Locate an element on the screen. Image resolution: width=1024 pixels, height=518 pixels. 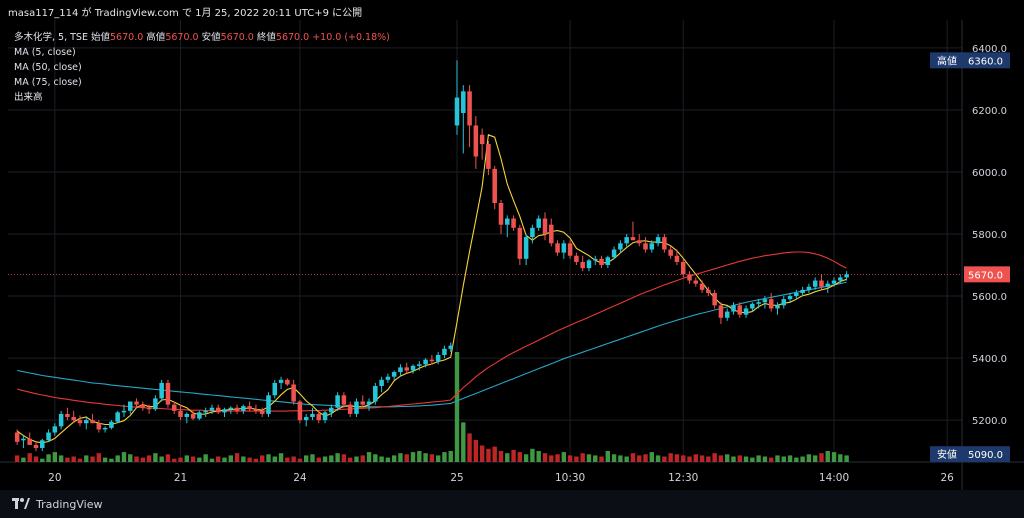
low-value: 5670.0 is located at coordinates (237, 37).